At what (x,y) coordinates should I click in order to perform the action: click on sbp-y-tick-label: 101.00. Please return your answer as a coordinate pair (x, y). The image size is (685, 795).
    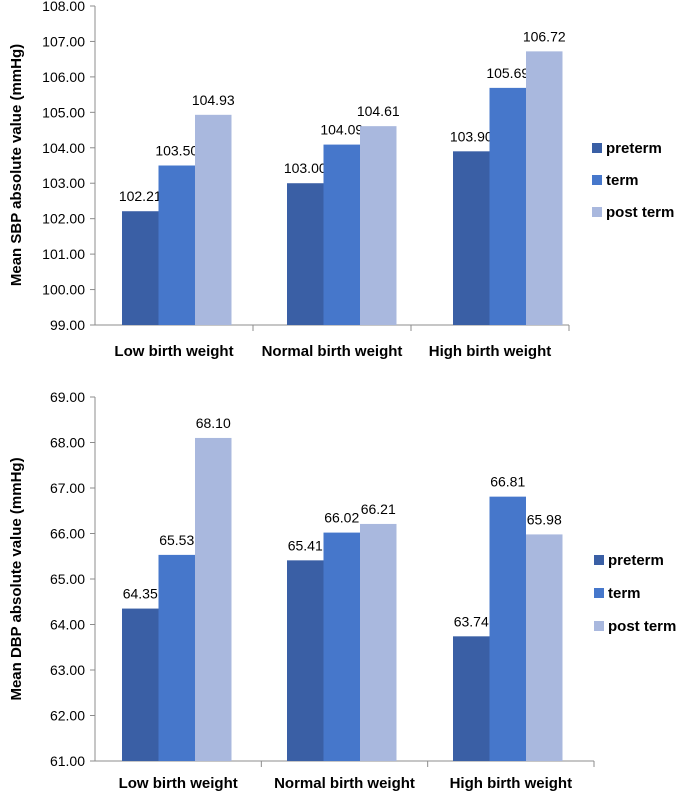
    Looking at the image, I should click on (63, 254).